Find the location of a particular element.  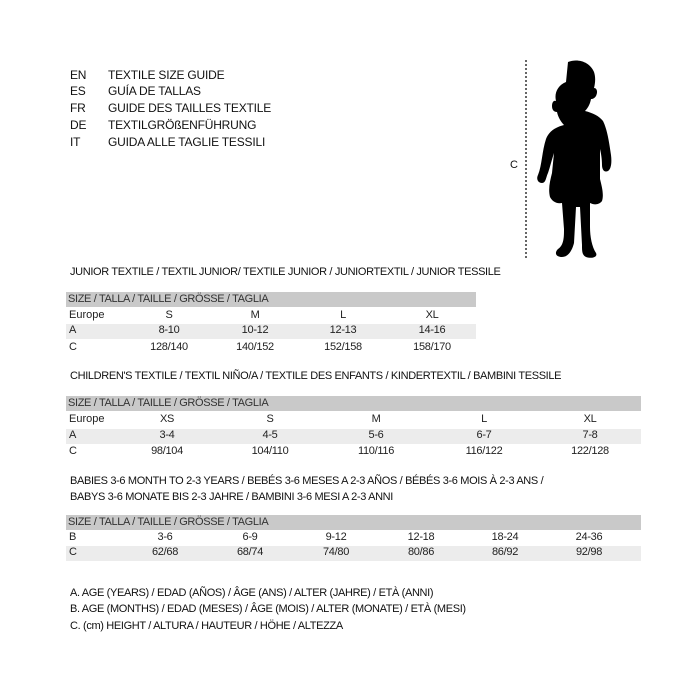

table-cell: 7-8 is located at coordinates (590, 435).